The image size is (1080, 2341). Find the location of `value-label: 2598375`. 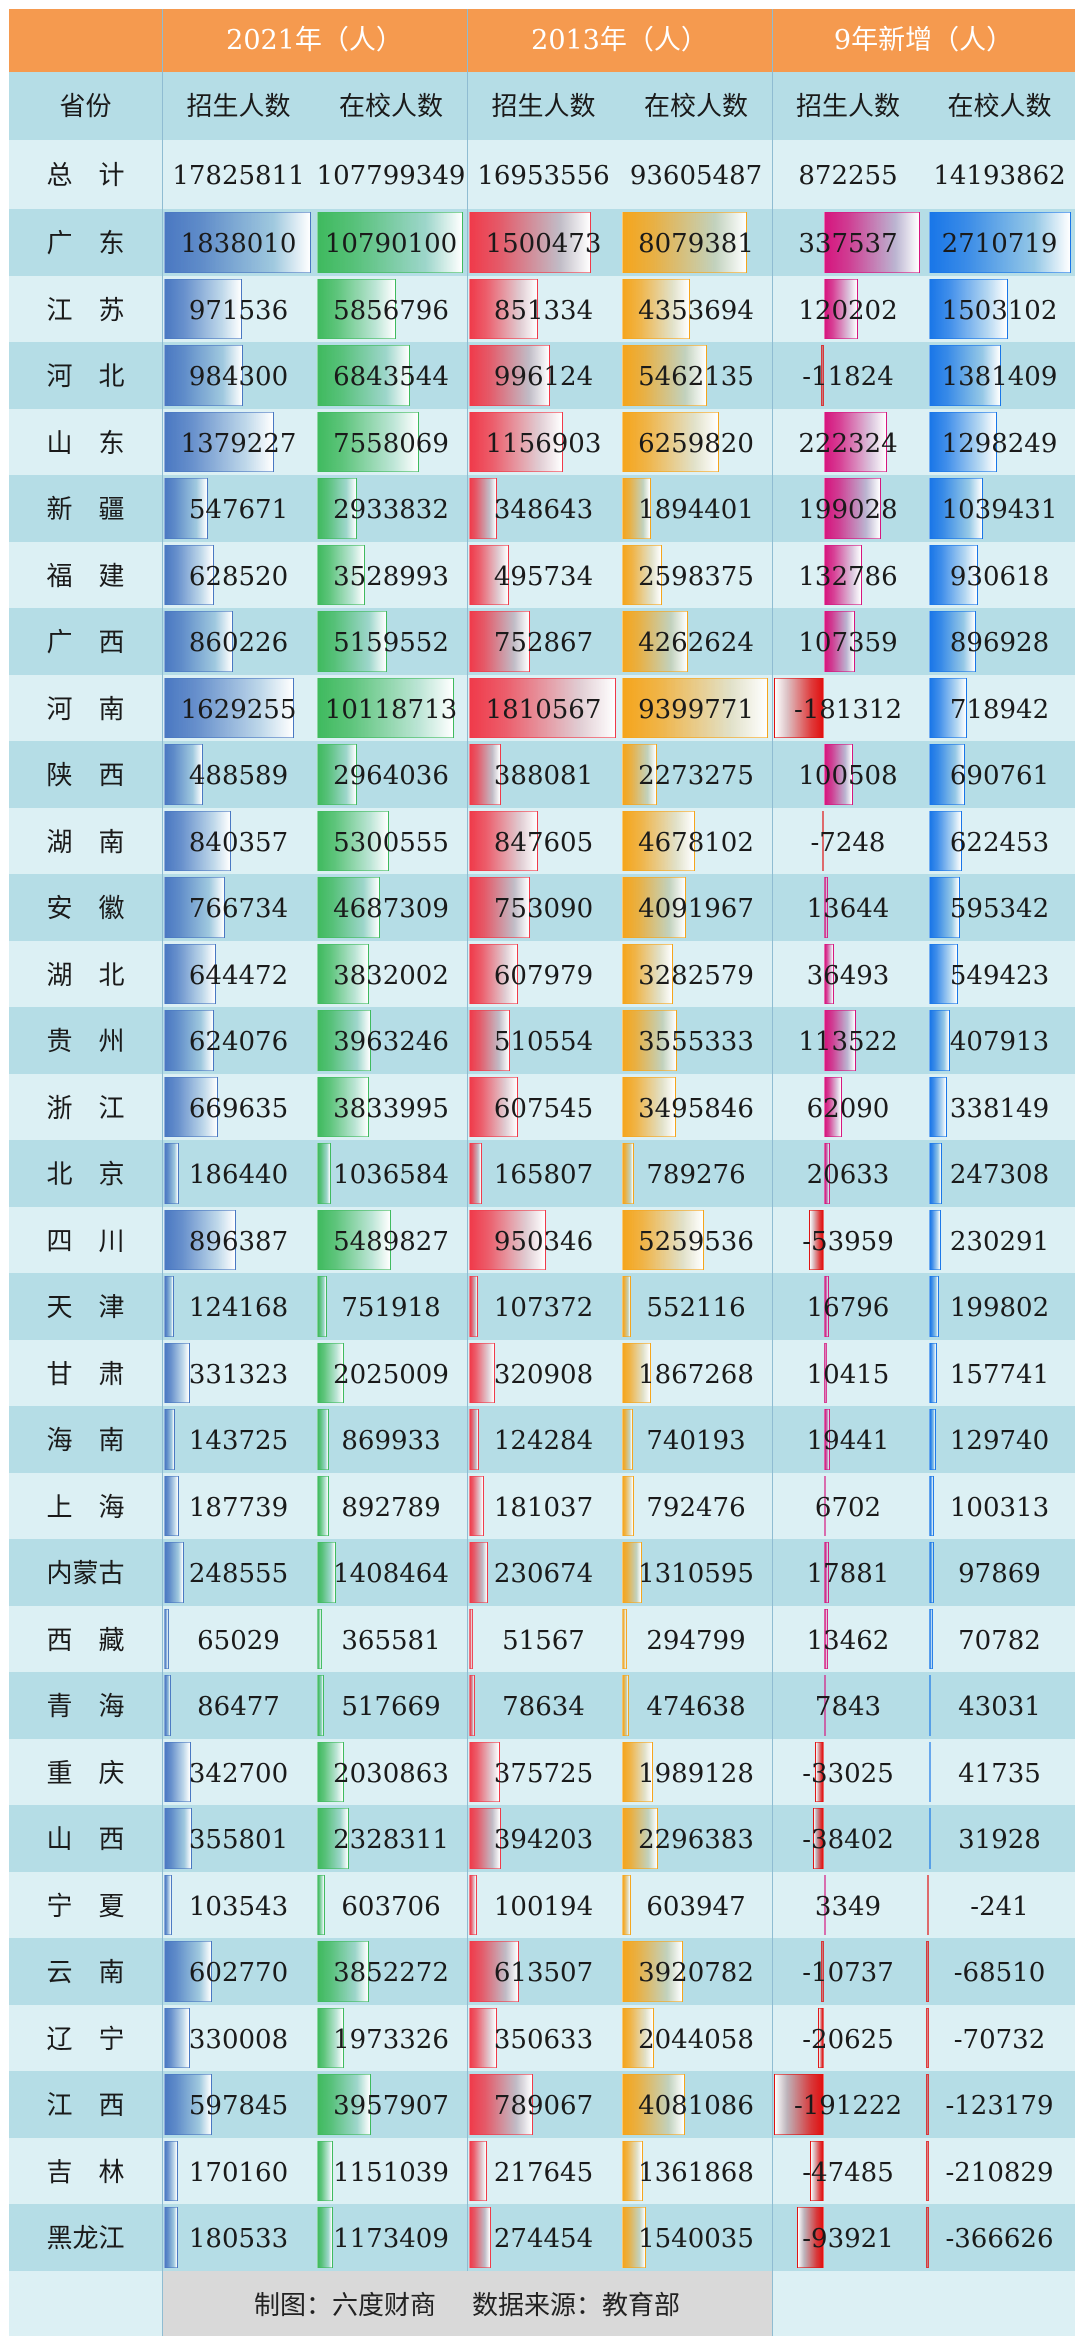

value-label: 2598375 is located at coordinates (696, 576).